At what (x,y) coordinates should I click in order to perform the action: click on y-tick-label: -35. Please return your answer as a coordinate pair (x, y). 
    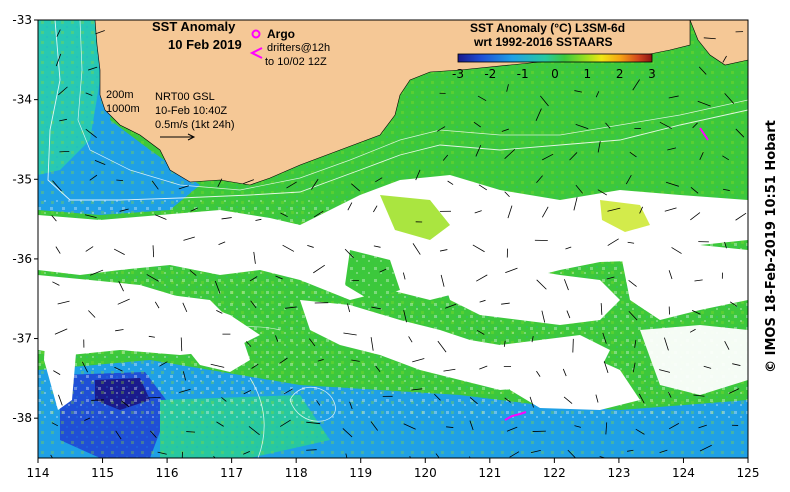
    Looking at the image, I should click on (22, 179).